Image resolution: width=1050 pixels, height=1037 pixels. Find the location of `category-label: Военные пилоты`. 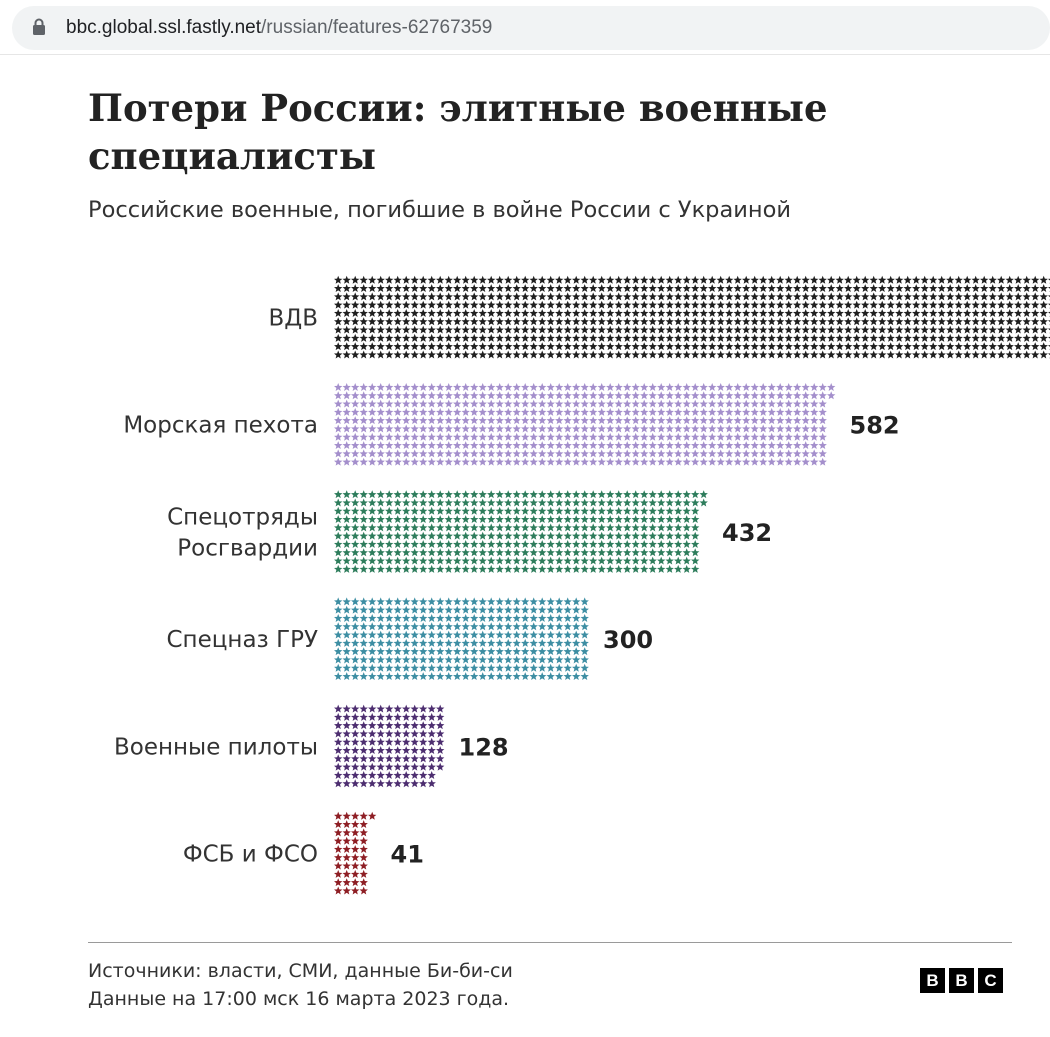

category-label: Военные пилоты is located at coordinates (216, 747).